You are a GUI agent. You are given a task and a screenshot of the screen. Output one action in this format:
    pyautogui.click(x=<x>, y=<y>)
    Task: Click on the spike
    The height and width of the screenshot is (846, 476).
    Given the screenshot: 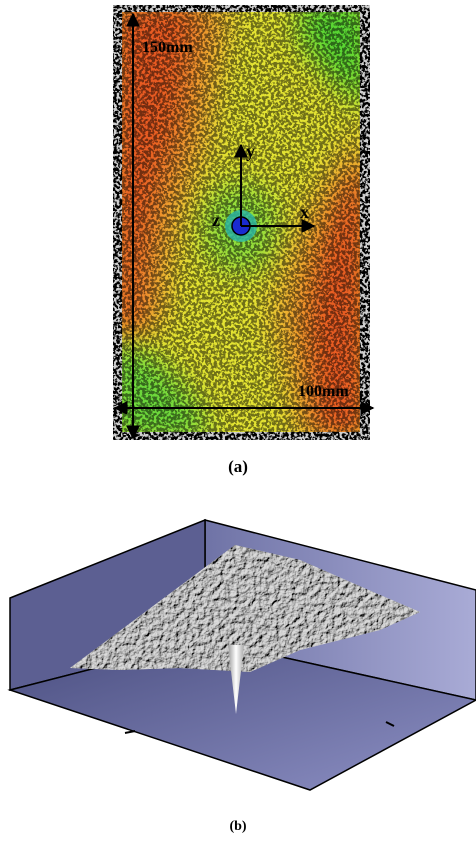 What is the action you would take?
    pyautogui.click(x=236, y=679)
    